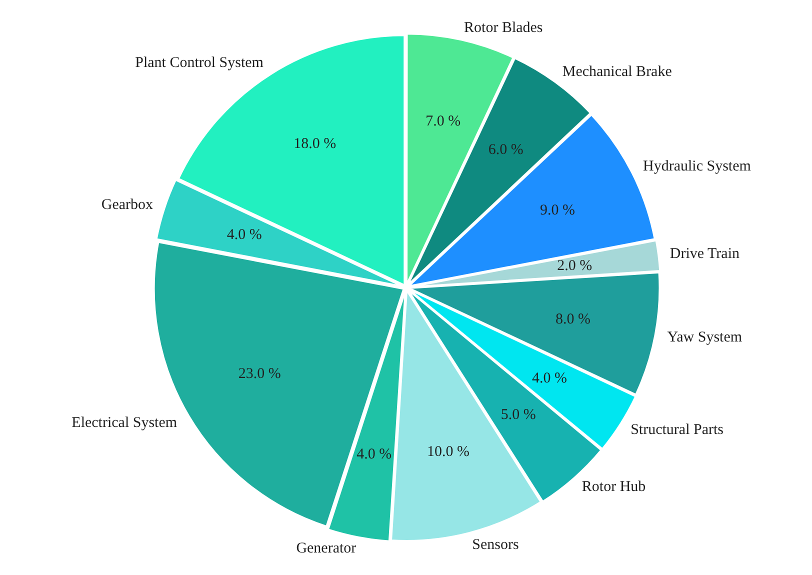 The width and height of the screenshot is (812, 575). Describe the element at coordinates (506, 150) in the screenshot. I see `data-label: 6.0 %` at that location.